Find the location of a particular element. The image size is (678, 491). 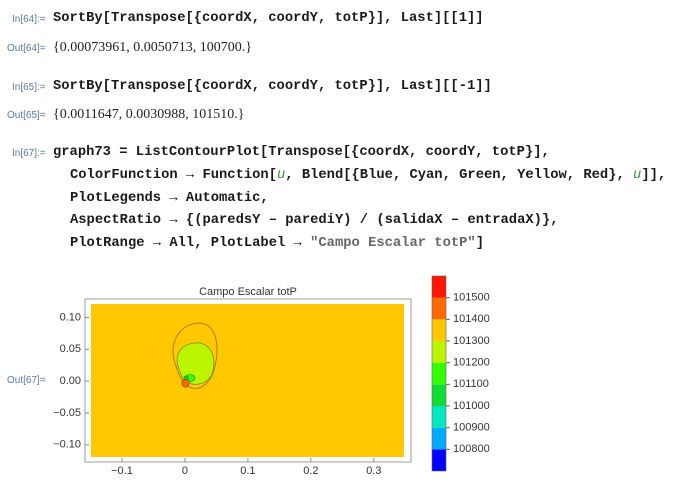

x-tick-label: 0 is located at coordinates (185, 471).